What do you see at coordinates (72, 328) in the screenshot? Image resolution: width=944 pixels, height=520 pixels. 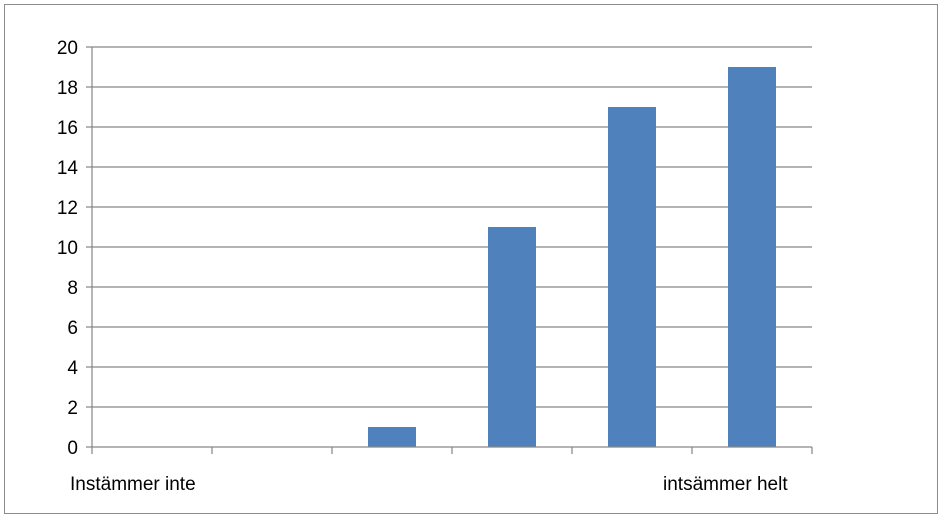 I see `y-tick-label: 6` at bounding box center [72, 328].